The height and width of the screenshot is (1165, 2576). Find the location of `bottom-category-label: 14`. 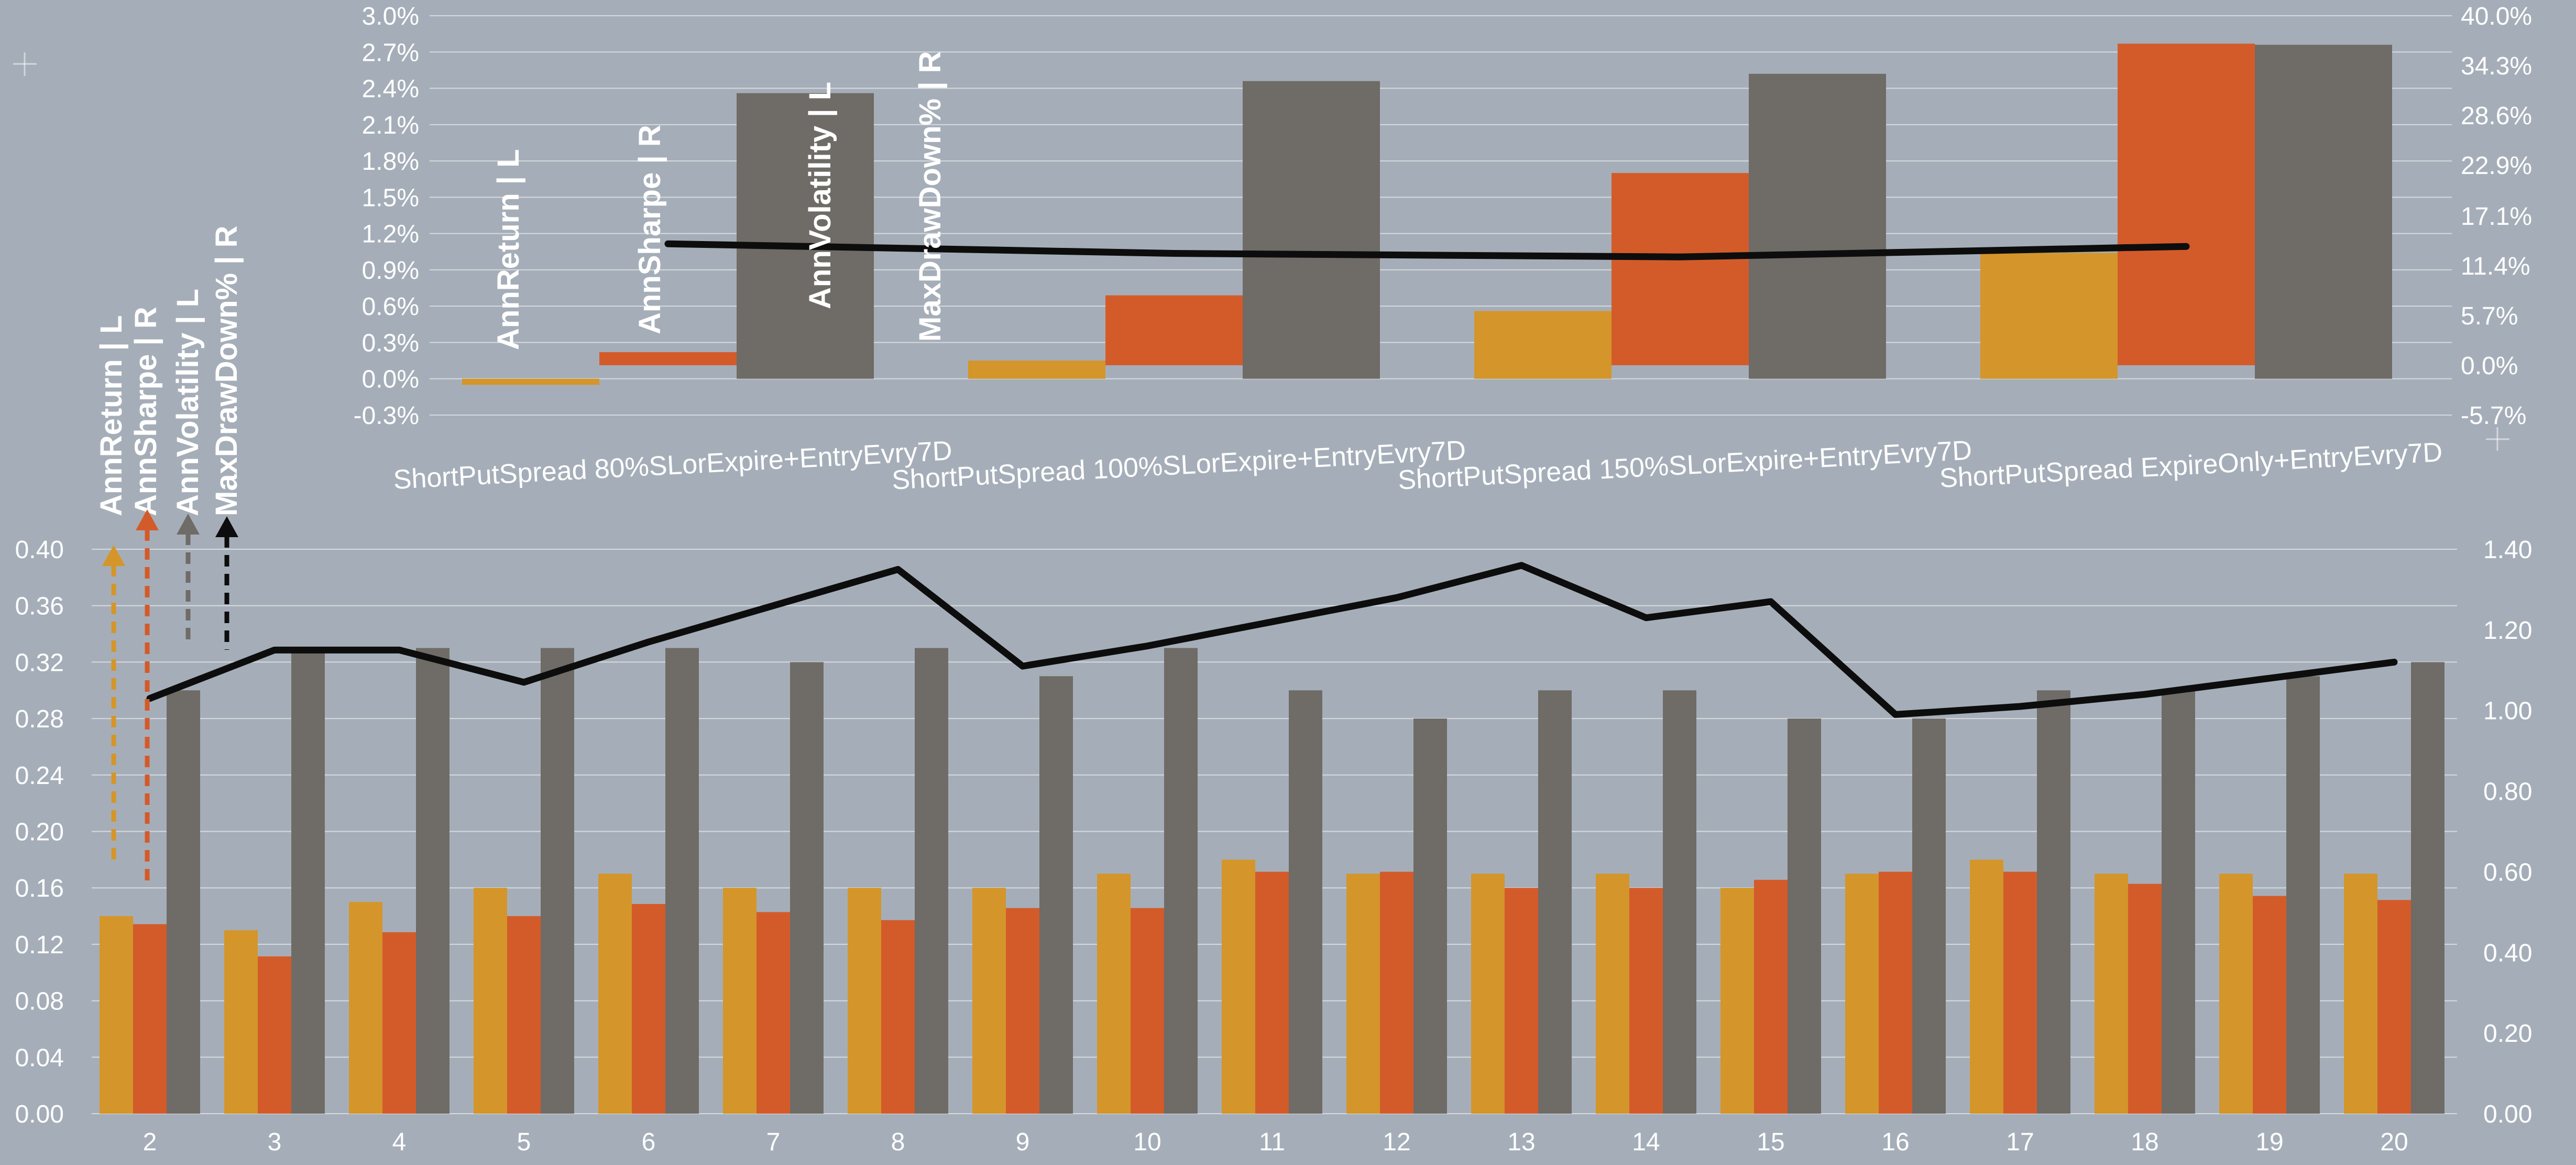

bottom-category-label: 14 is located at coordinates (1646, 1142).